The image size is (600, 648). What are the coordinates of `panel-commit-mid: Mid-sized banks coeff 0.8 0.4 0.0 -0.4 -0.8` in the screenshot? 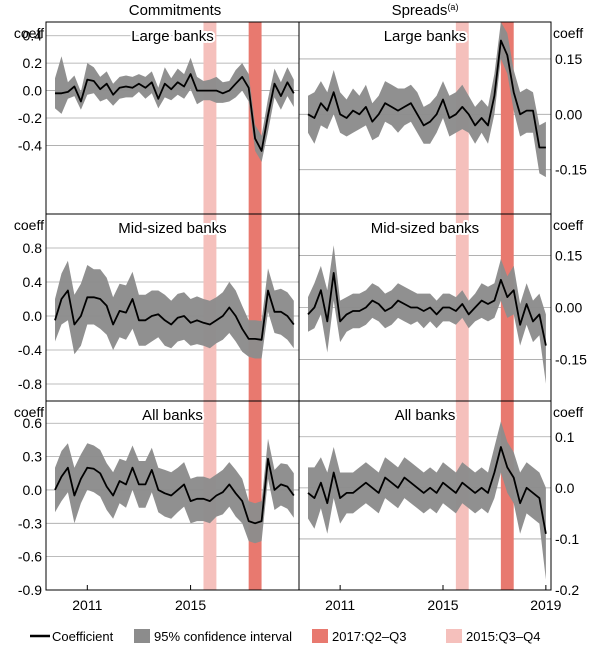 It's located at (157, 307).